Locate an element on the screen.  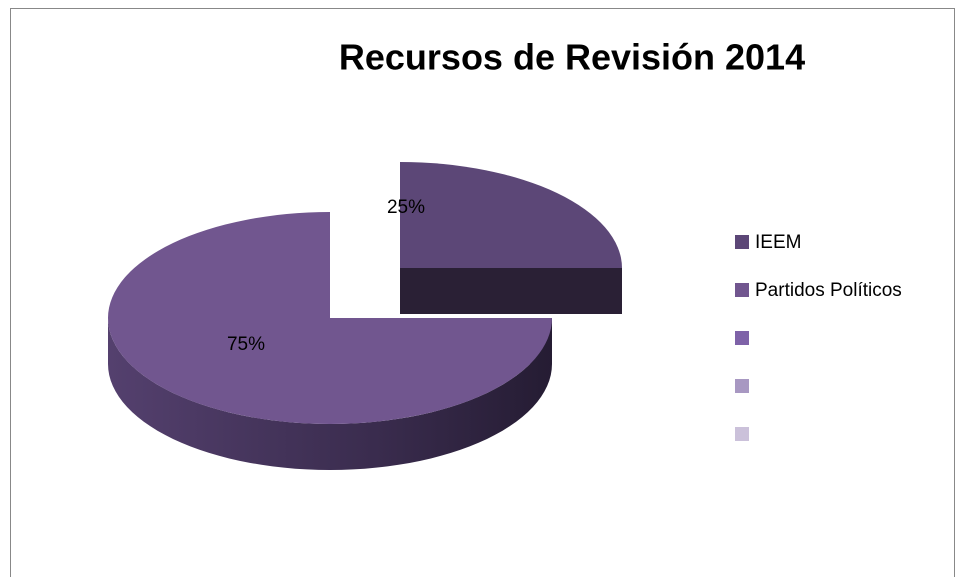
legend-label: IEEM is located at coordinates (778, 242).